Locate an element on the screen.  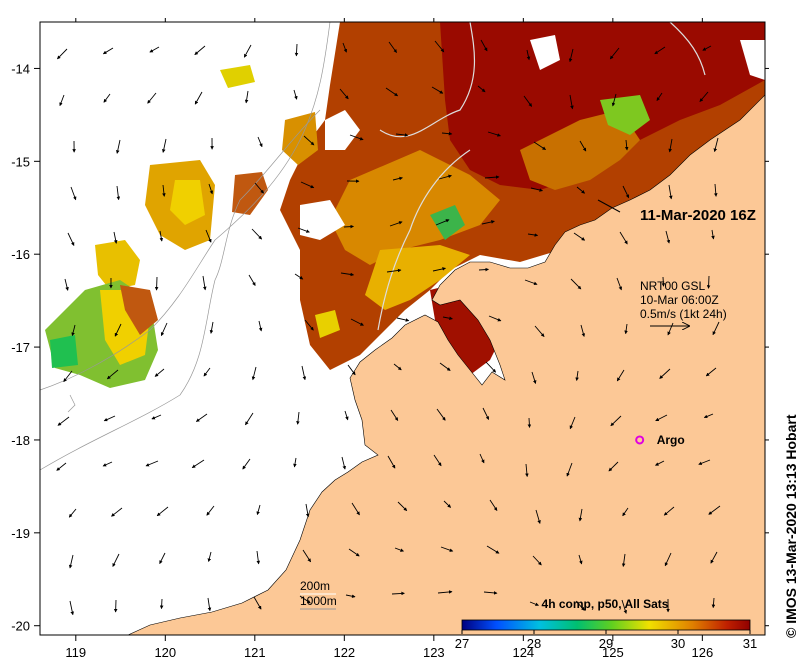
y-tick-label-3: -17 is located at coordinates (20, 347).